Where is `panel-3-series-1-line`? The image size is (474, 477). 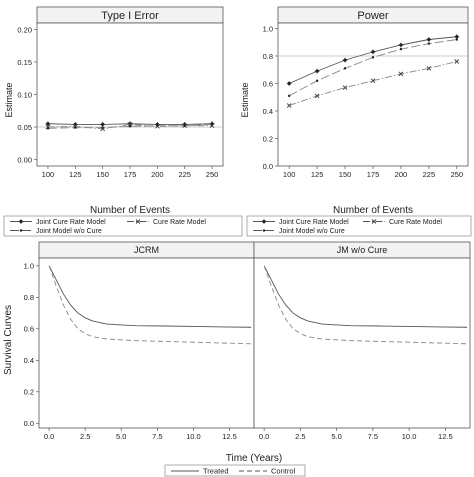
panel-3-series-1-line is located at coordinates (365, 305).